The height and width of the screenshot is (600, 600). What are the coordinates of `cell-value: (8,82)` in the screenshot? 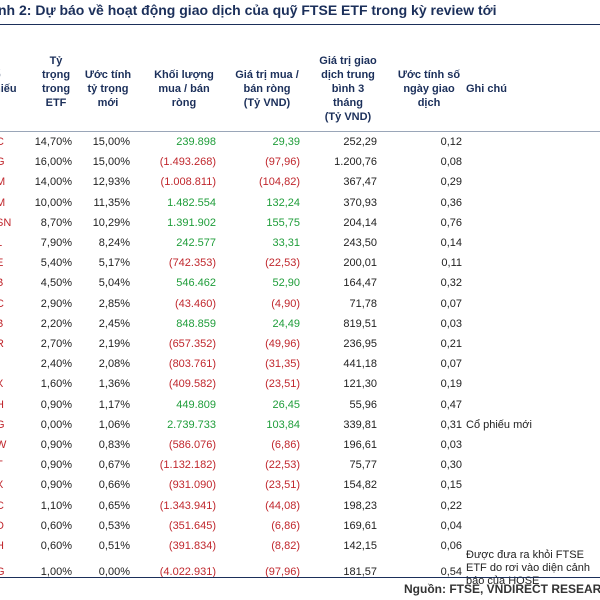 It's located at (285, 546).